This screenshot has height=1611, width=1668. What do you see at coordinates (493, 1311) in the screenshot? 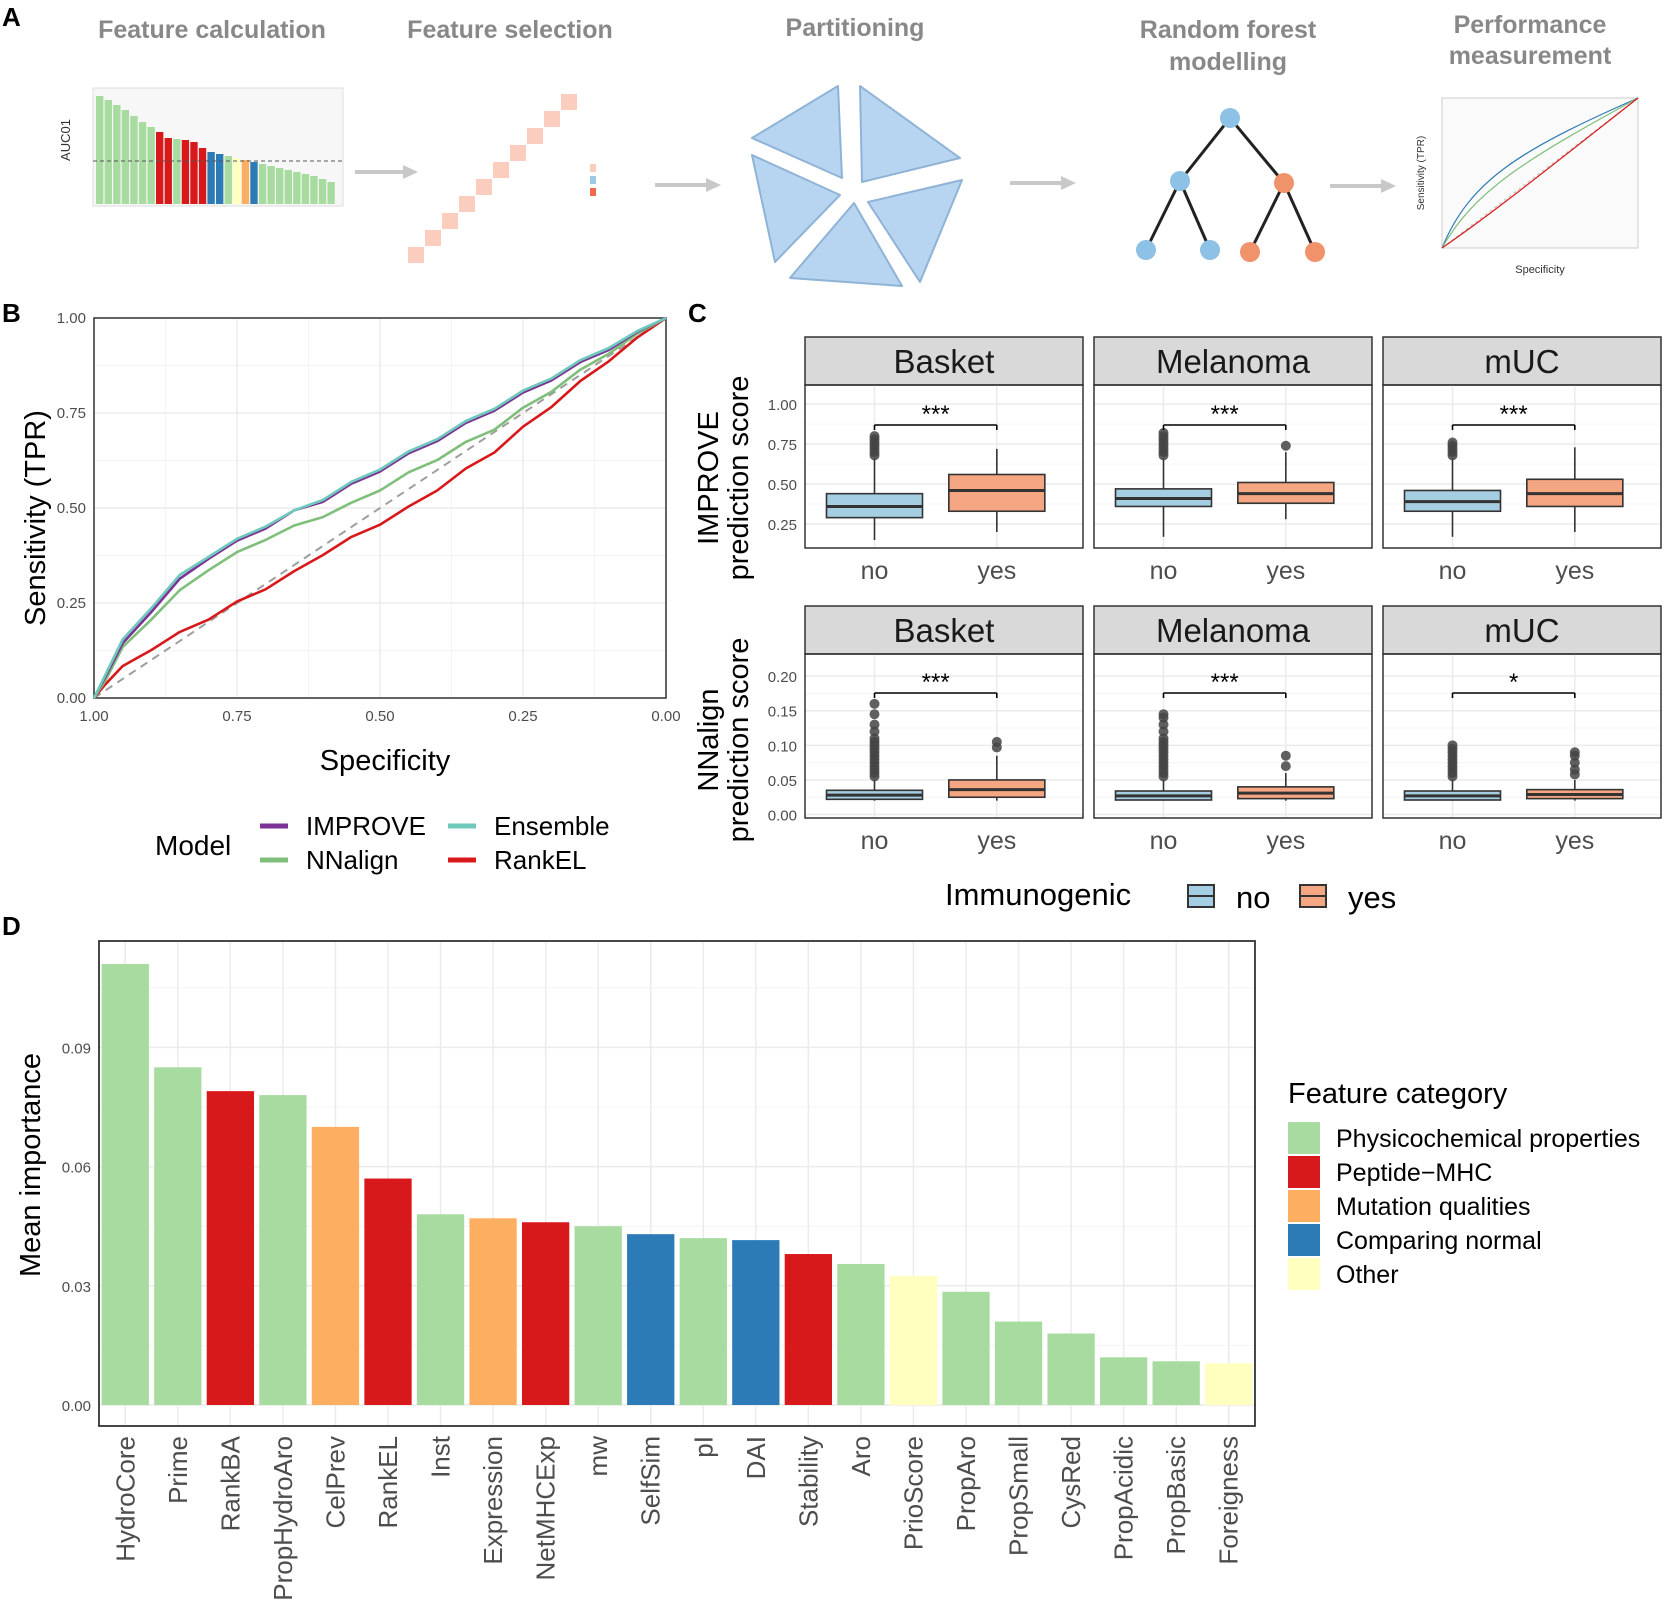
I see `importance-bar-expression` at bounding box center [493, 1311].